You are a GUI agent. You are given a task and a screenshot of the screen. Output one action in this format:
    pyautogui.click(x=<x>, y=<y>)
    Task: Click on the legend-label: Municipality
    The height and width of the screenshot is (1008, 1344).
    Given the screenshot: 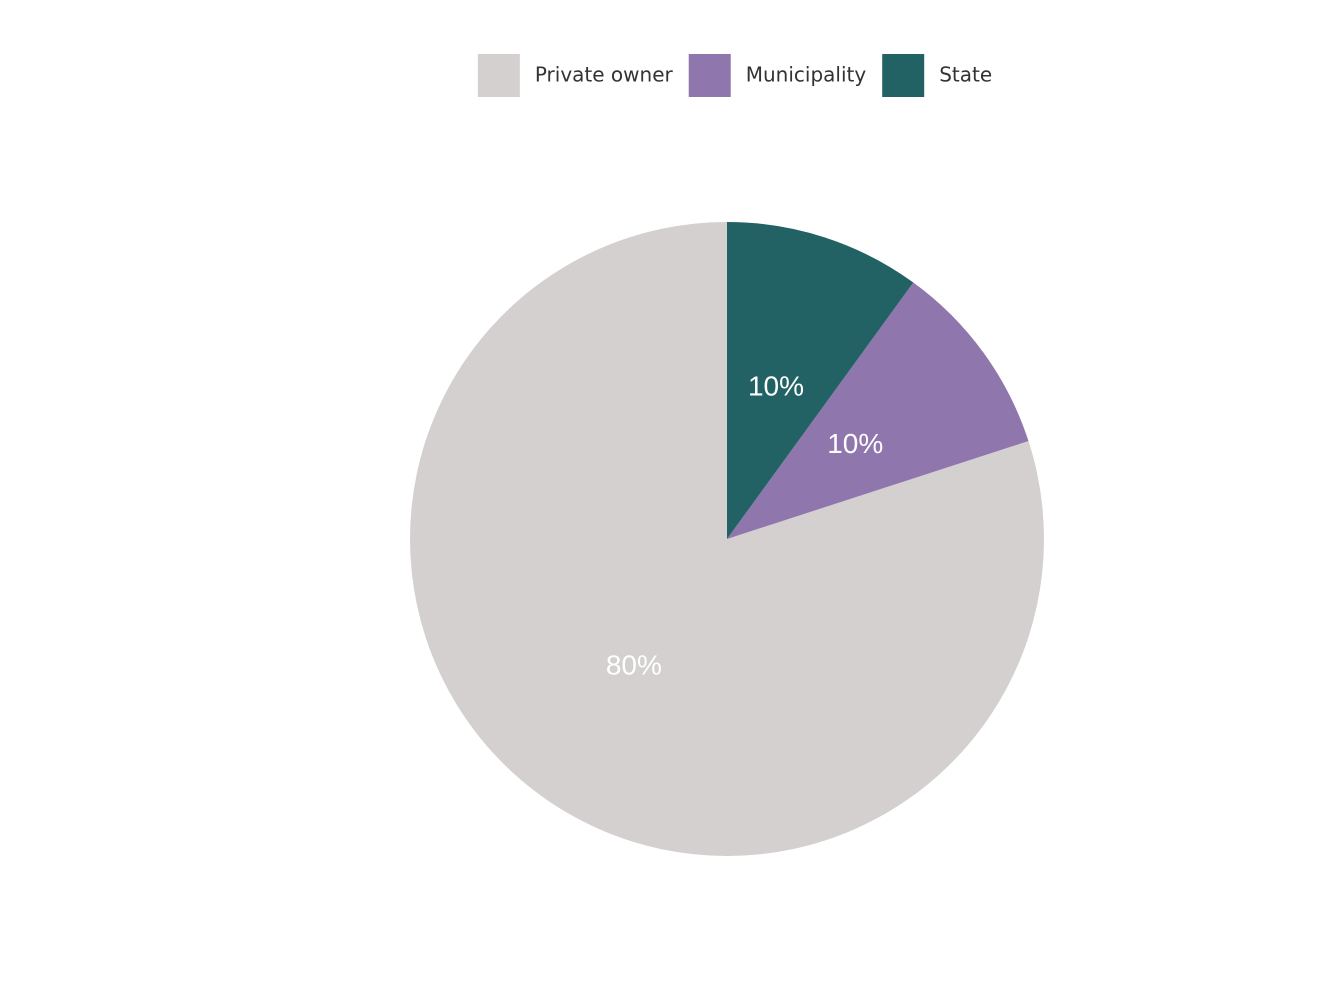 What is the action you would take?
    pyautogui.click(x=806, y=75)
    